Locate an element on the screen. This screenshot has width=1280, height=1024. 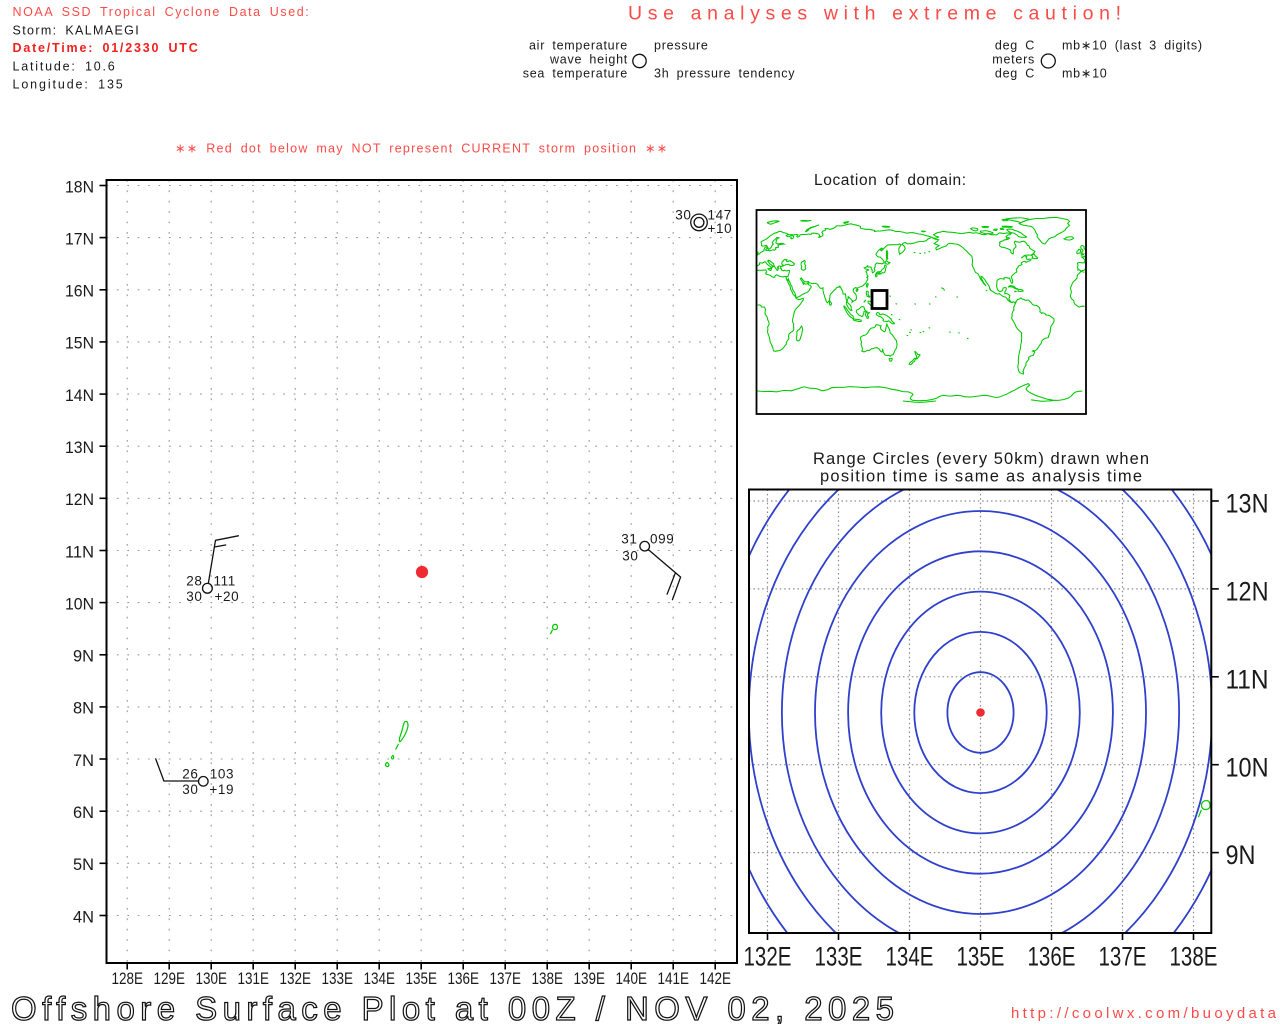
svg-text: 15N is located at coordinates (79, 343).